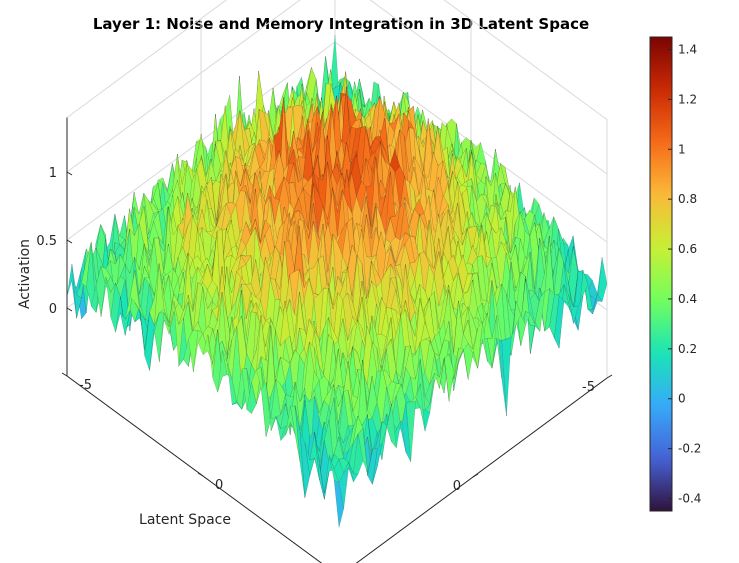  Describe the element at coordinates (687, 99) in the screenshot. I see `colorbar-tick-label: 1.2` at that location.